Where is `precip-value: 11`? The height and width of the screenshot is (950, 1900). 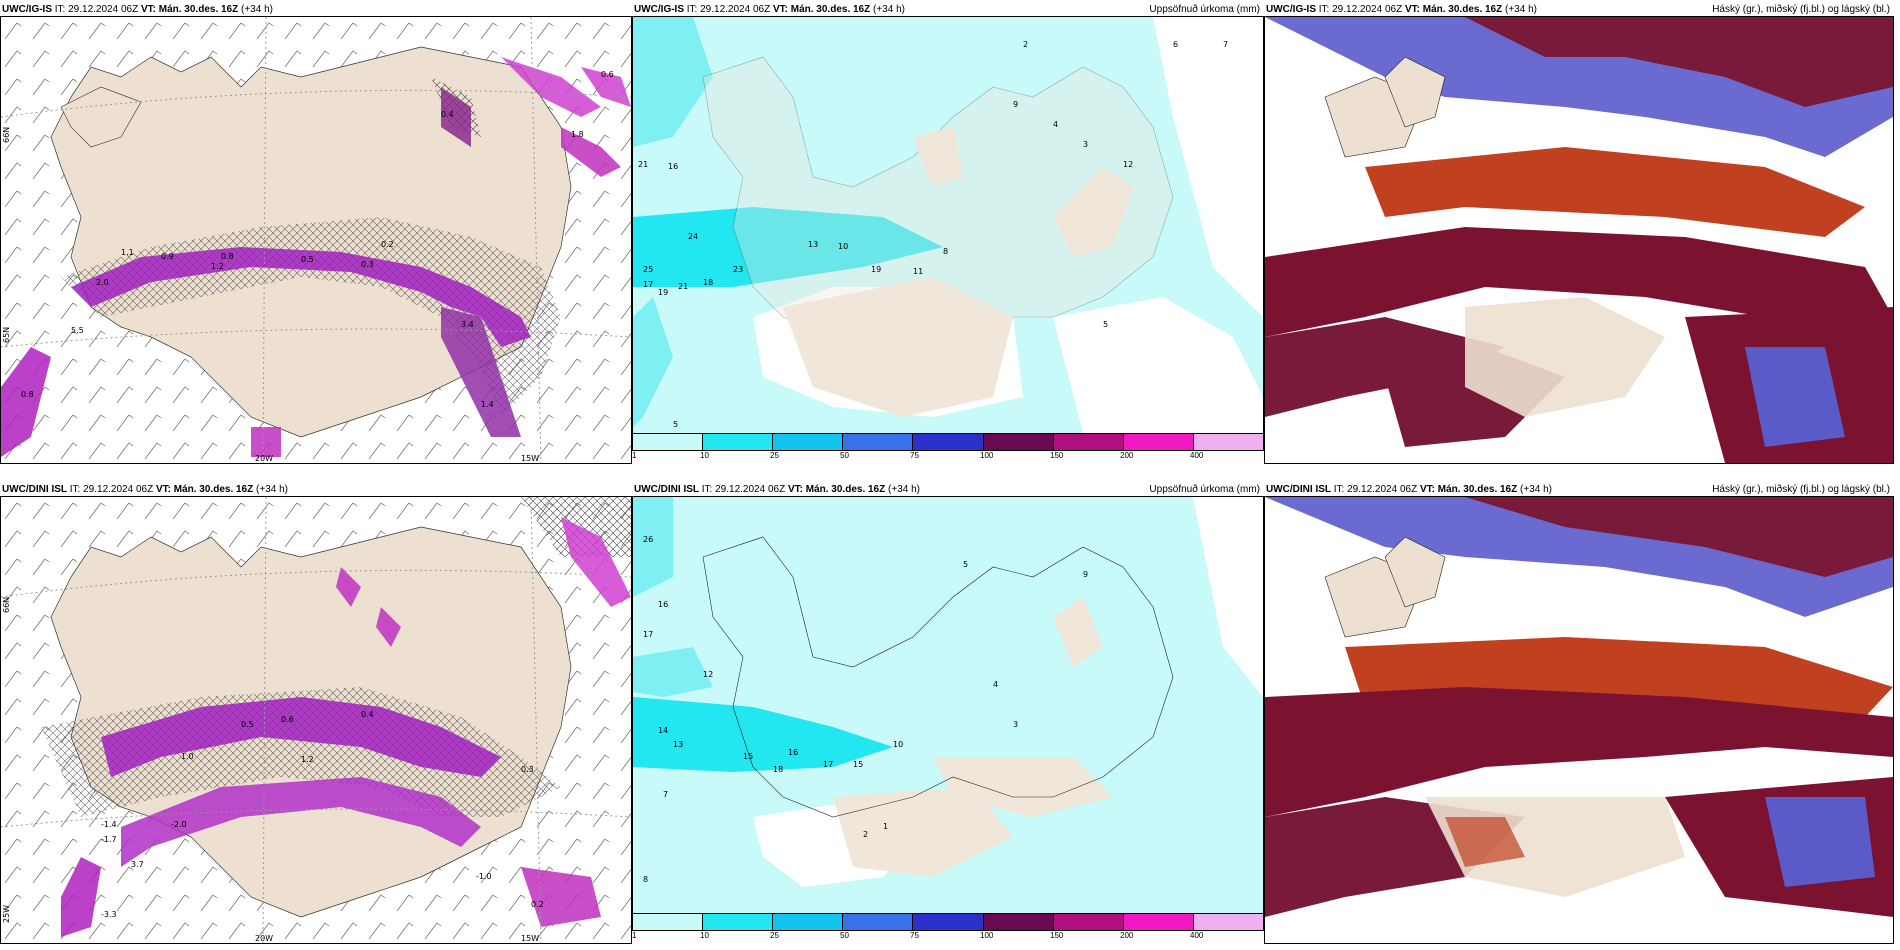
precip-value: 11 is located at coordinates (918, 271).